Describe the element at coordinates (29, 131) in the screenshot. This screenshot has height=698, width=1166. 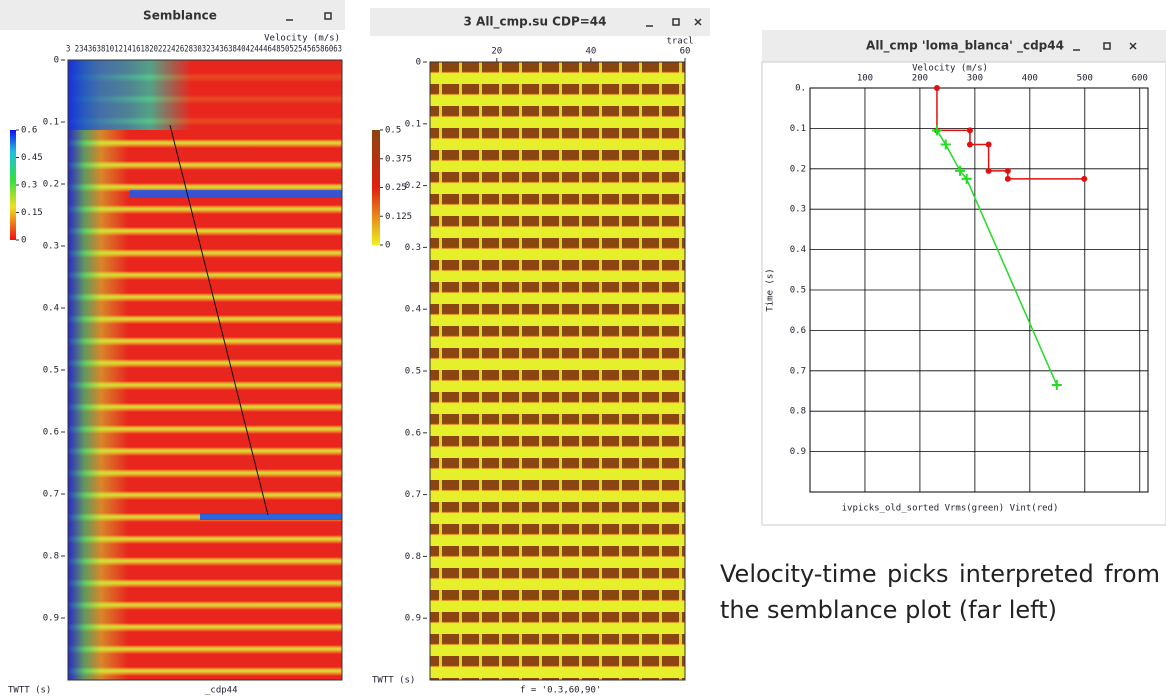
I see `colorbar-label: 0.6` at that location.